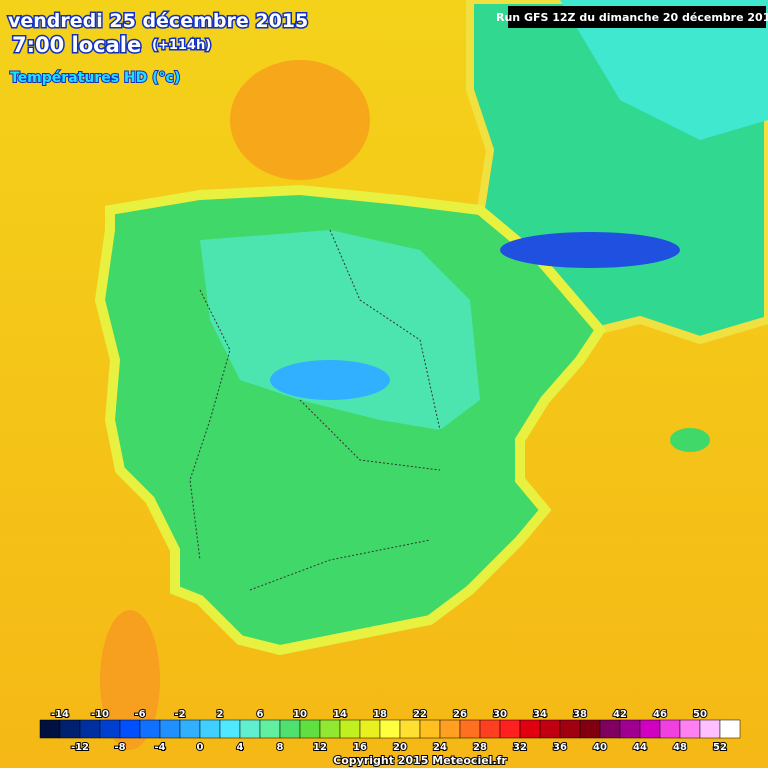 The height and width of the screenshot is (772, 768). I want to click on legend-label: -8, so click(119, 747).